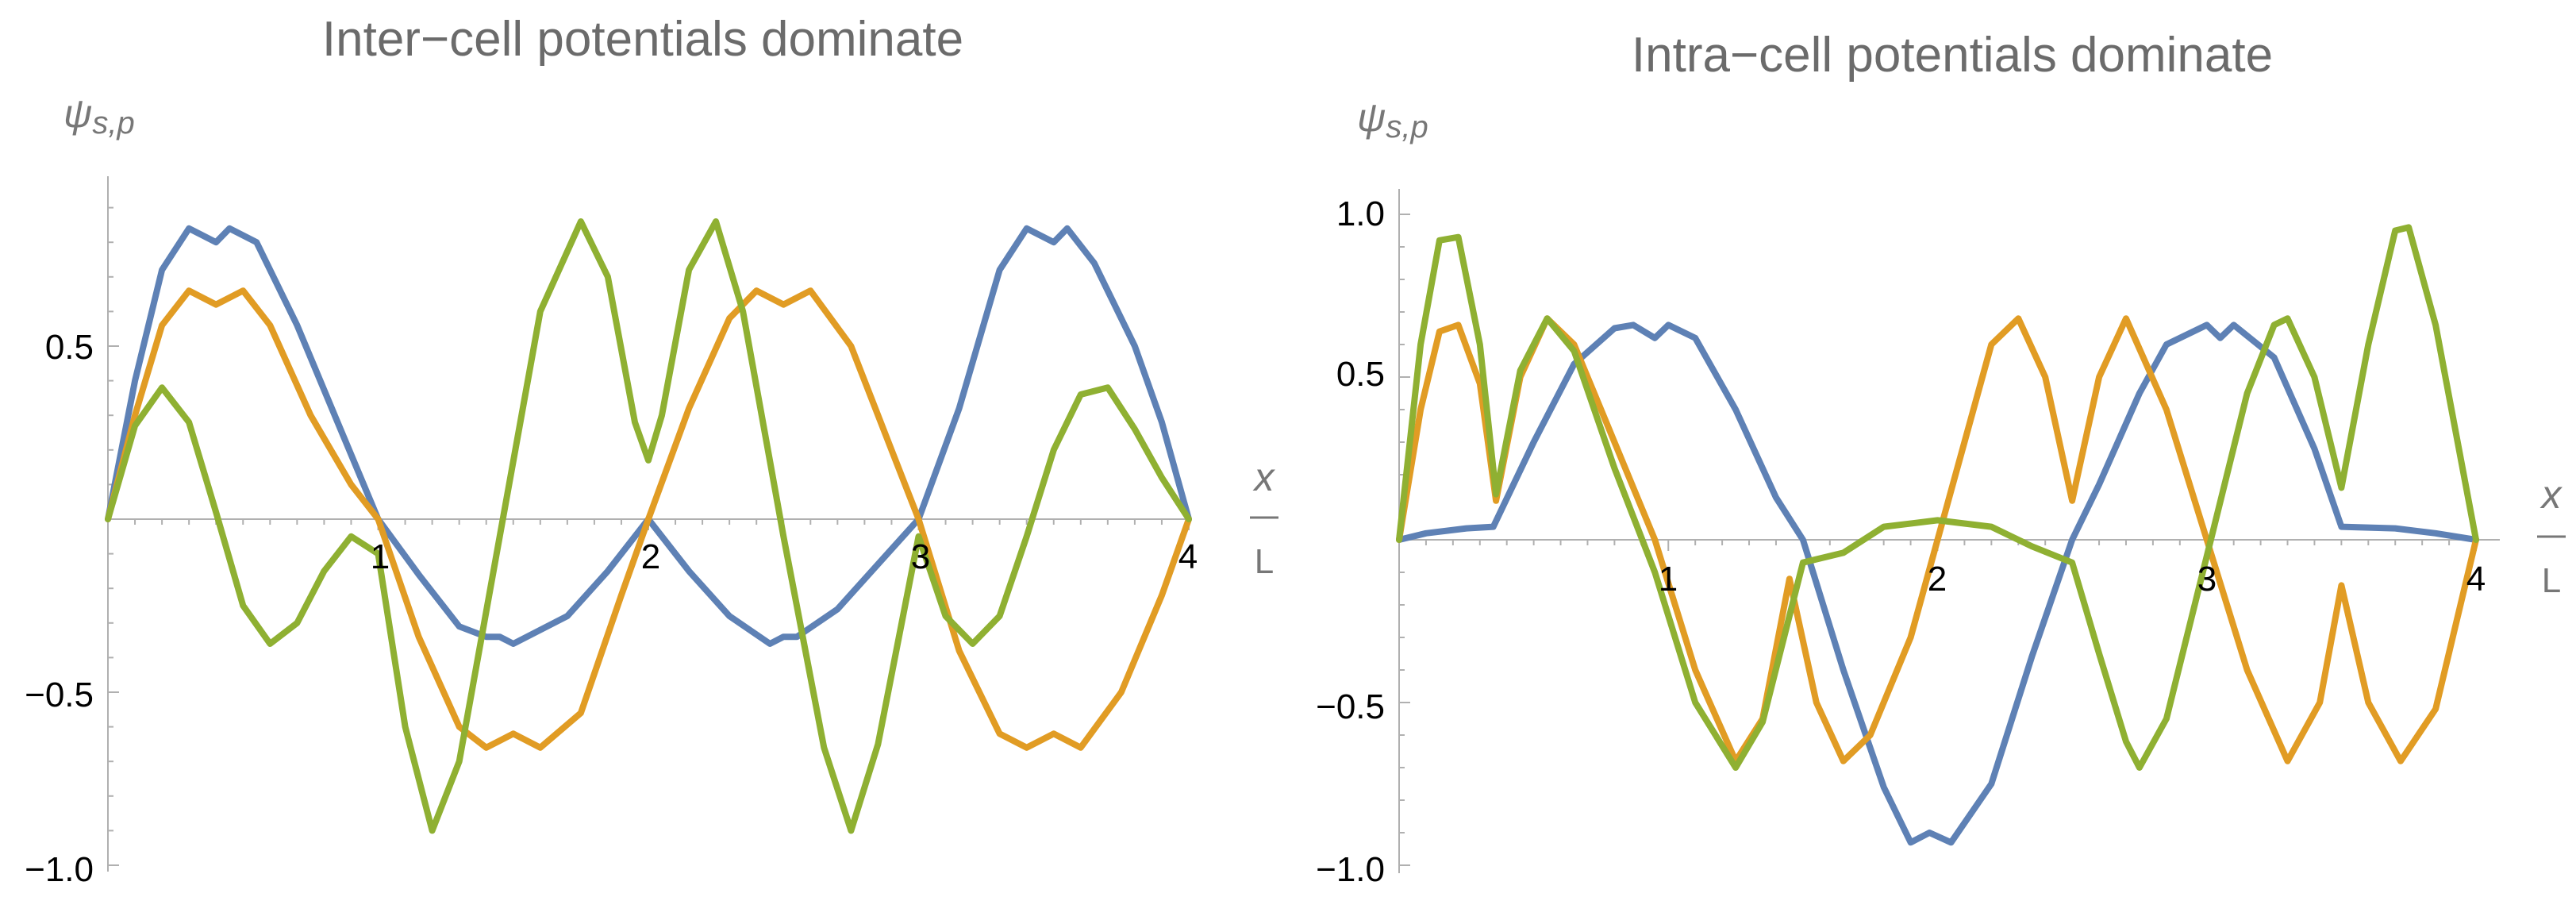 Image resolution: width=2576 pixels, height=897 pixels. What do you see at coordinates (59, 608) in the screenshot?
I see `y-tick-labels: 0.5 −0.5 −1.0` at bounding box center [59, 608].